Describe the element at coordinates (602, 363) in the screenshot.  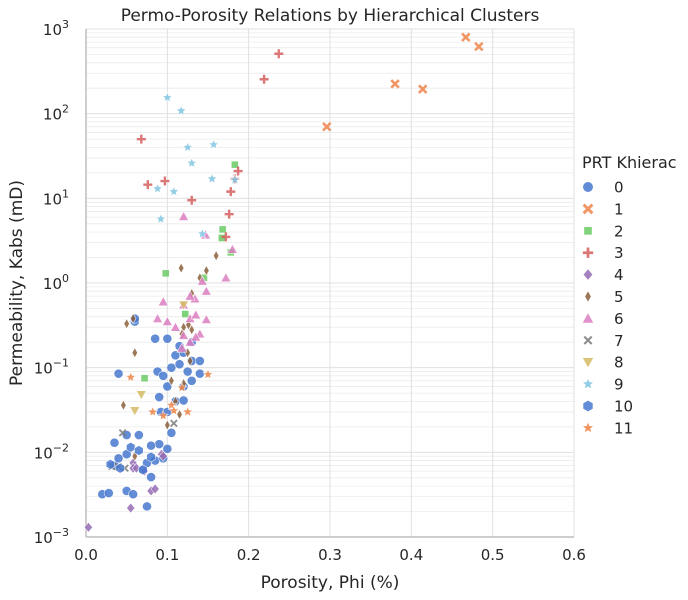
I see `legend-item-8: 8` at that location.